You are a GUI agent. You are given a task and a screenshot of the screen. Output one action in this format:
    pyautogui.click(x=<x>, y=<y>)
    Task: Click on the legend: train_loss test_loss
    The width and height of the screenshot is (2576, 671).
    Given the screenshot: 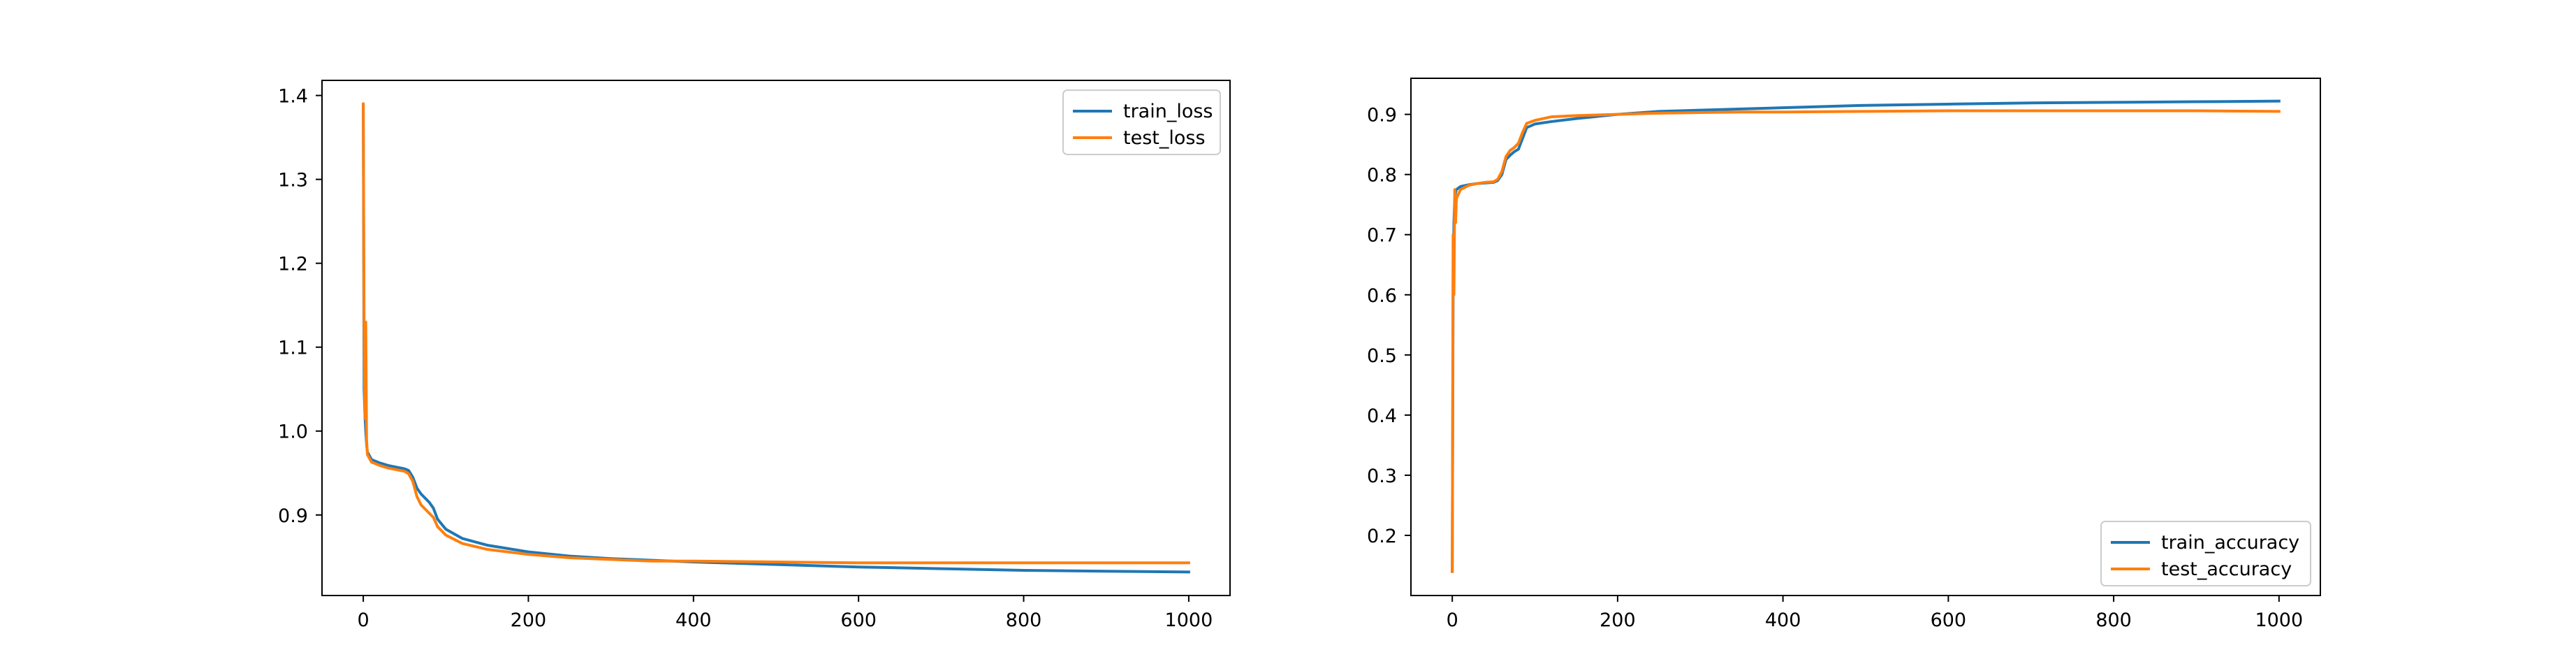 What is the action you would take?
    pyautogui.click(x=1141, y=122)
    